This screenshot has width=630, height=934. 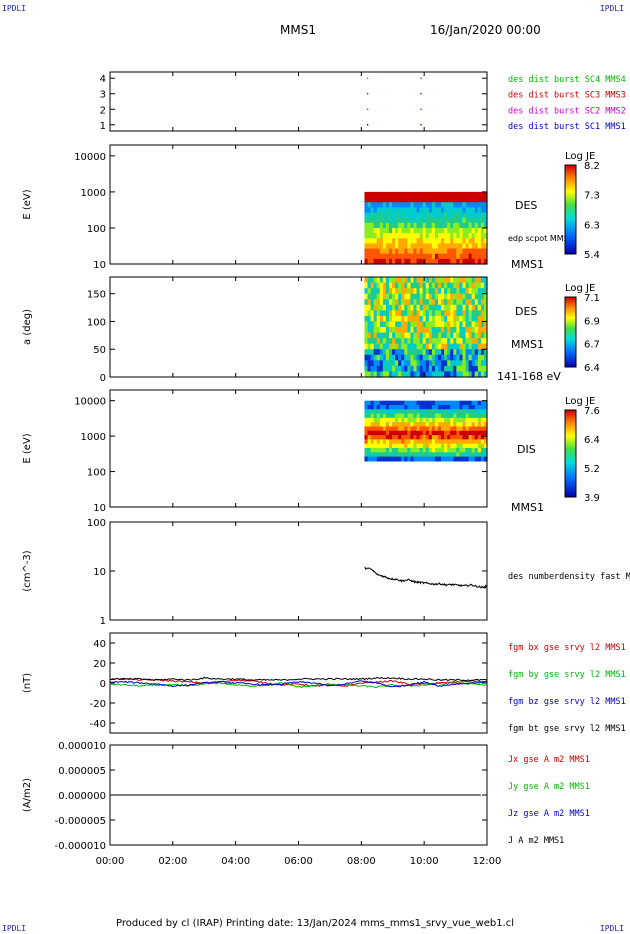 I want to click on y-tick-label: 20, so click(x=99, y=664).